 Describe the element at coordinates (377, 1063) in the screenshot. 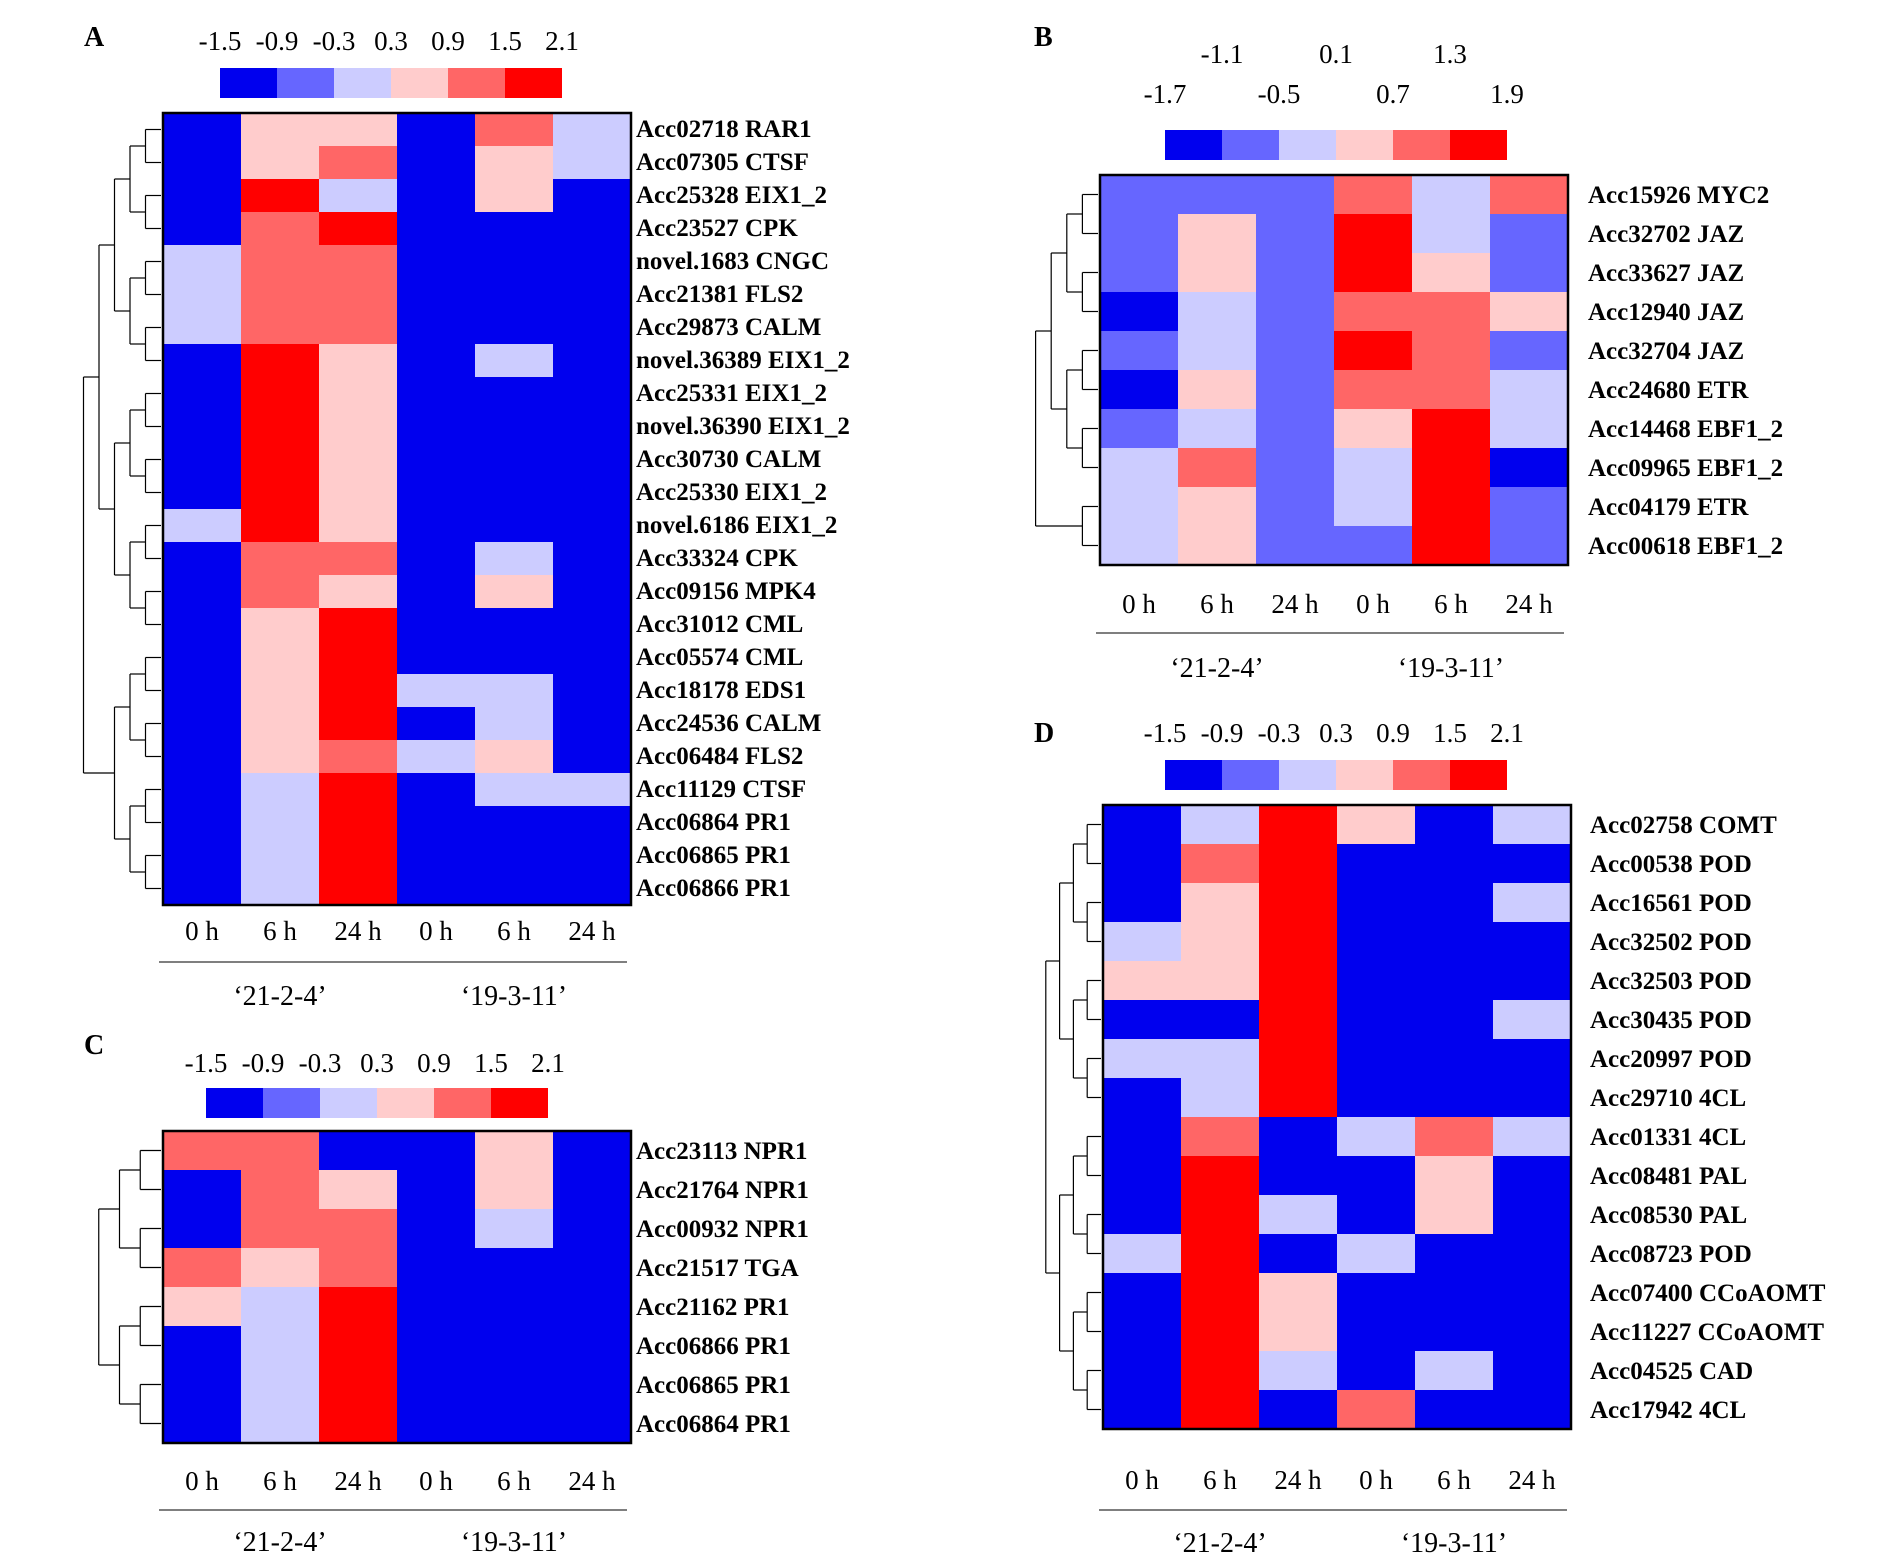

I see `legend-tick-label: 0.3` at that location.